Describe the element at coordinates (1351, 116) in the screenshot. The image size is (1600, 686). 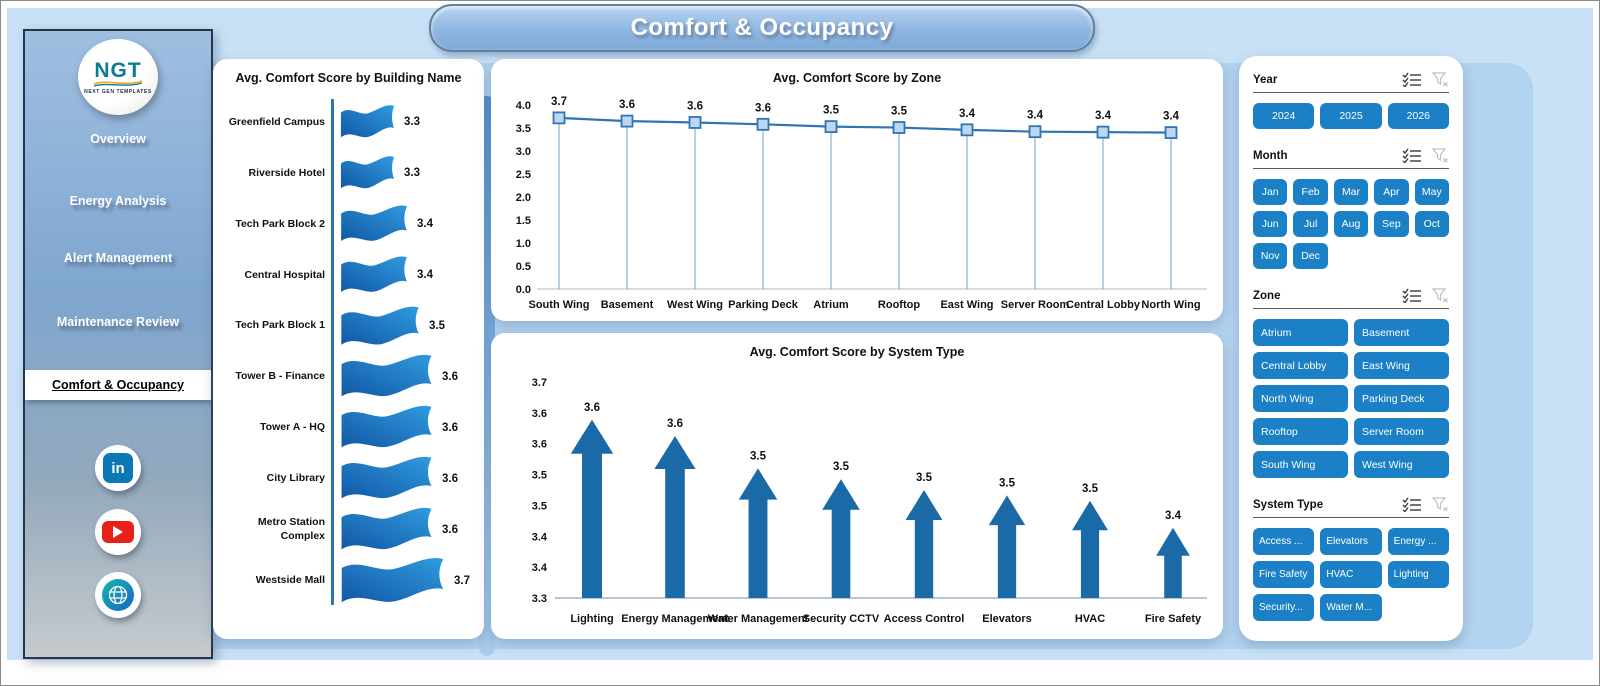
I see `filter-option-2025: 2025` at that location.